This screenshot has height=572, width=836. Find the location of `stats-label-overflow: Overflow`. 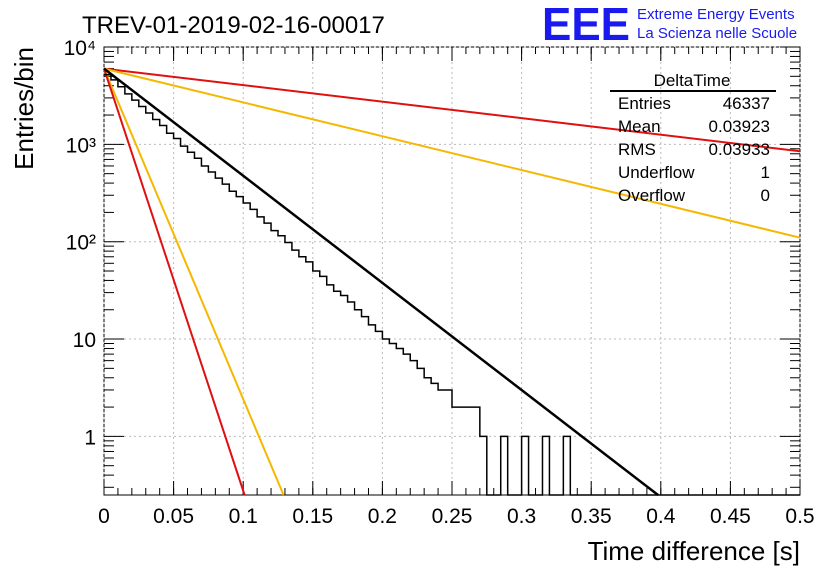

stats-label-overflow: Overflow is located at coordinates (652, 195).